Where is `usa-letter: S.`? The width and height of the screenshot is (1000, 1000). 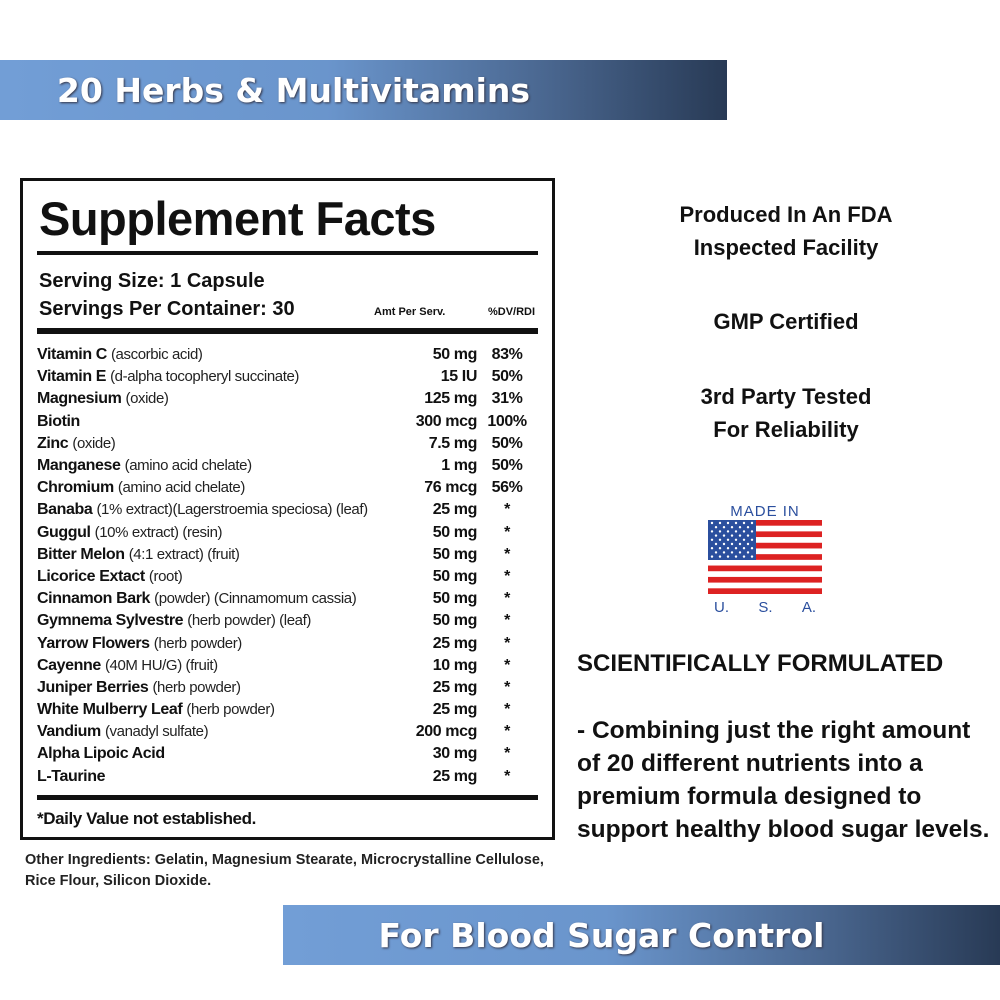 usa-letter: S. is located at coordinates (765, 607).